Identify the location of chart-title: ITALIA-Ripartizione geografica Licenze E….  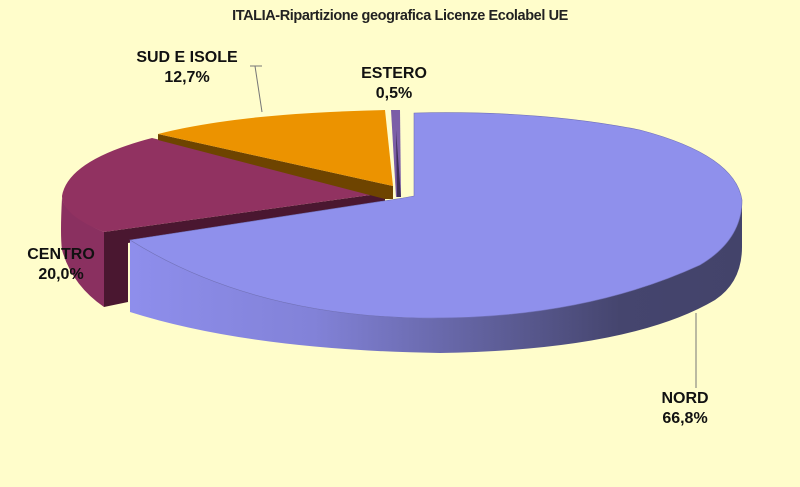
(400, 16).